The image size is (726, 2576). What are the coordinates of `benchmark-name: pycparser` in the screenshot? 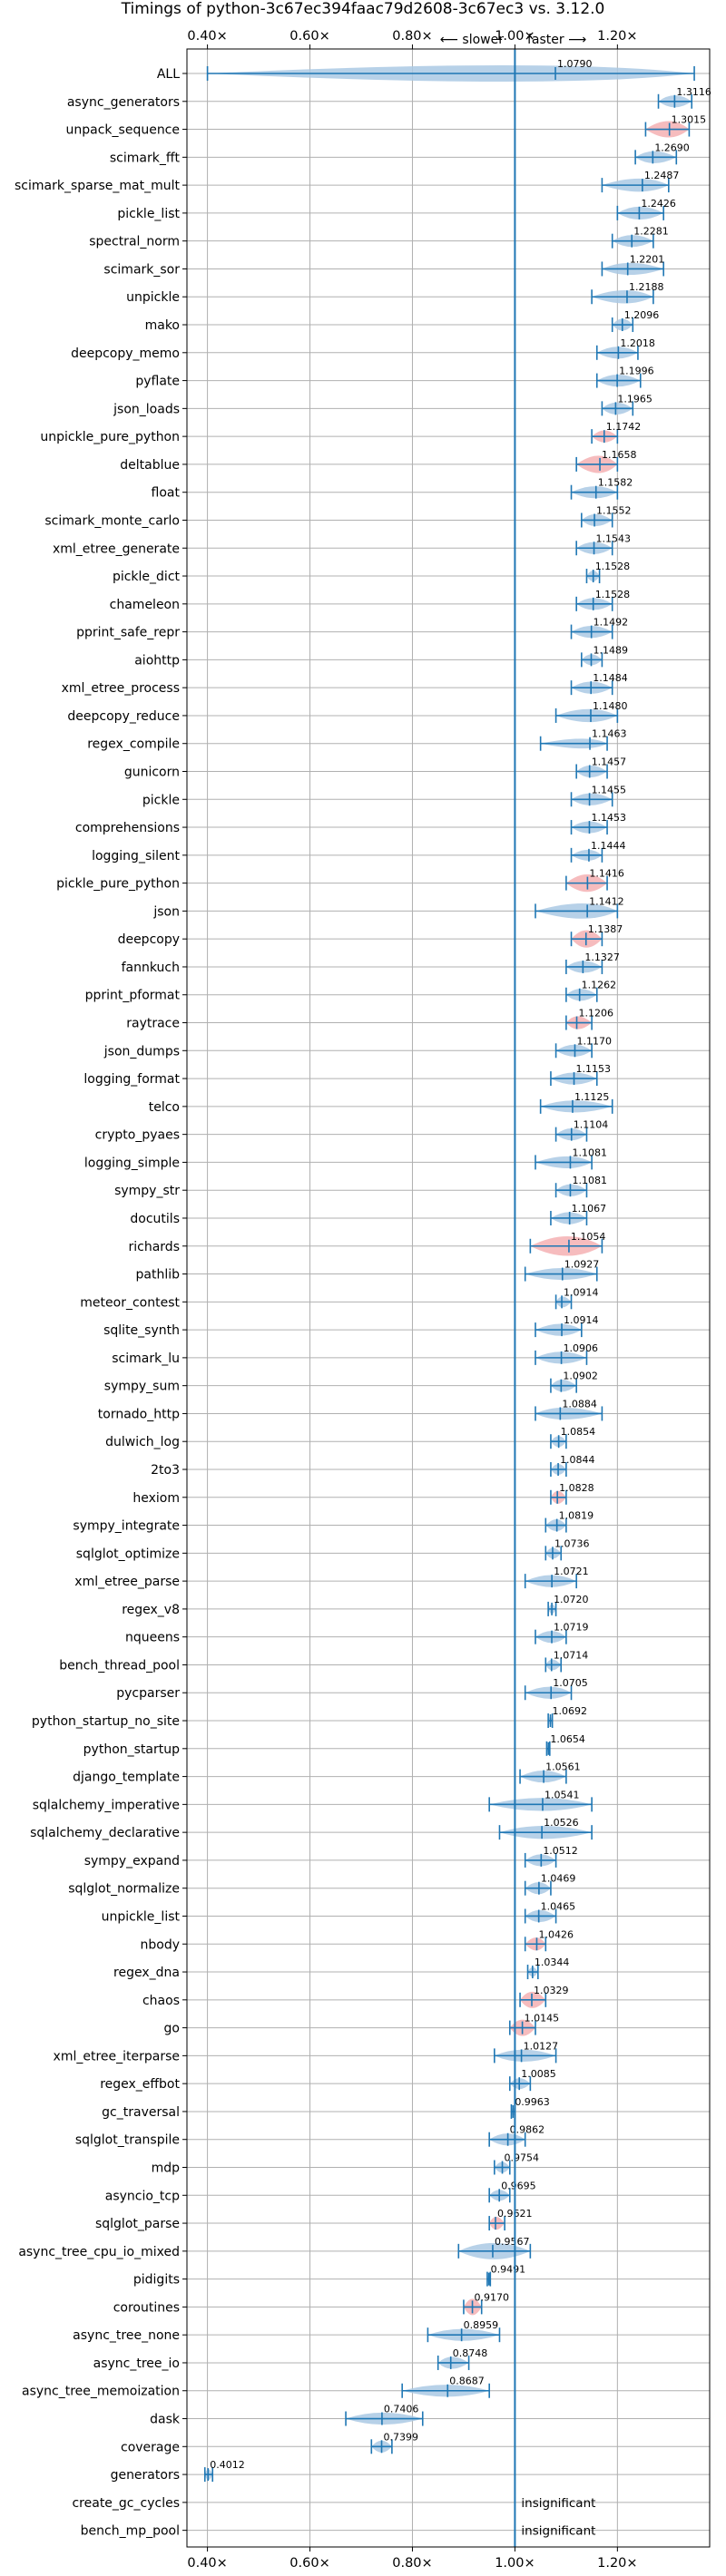 It's located at (148, 1693).